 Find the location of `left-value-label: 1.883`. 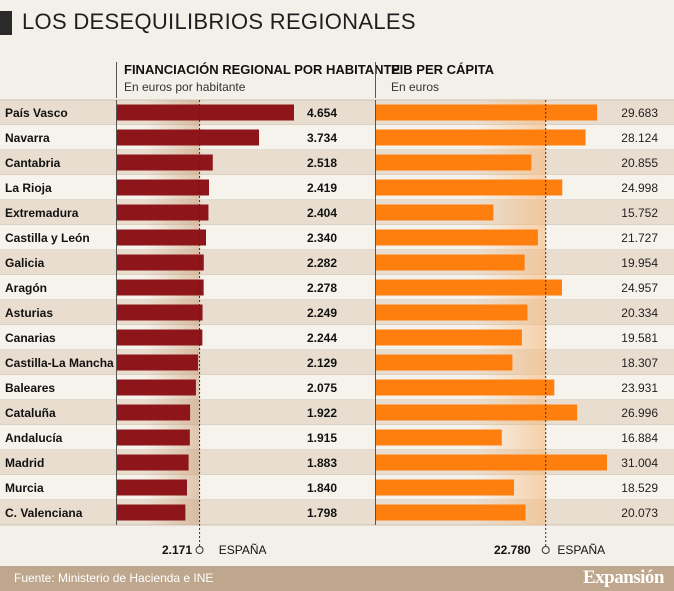

left-value-label: 1.883 is located at coordinates (322, 463).